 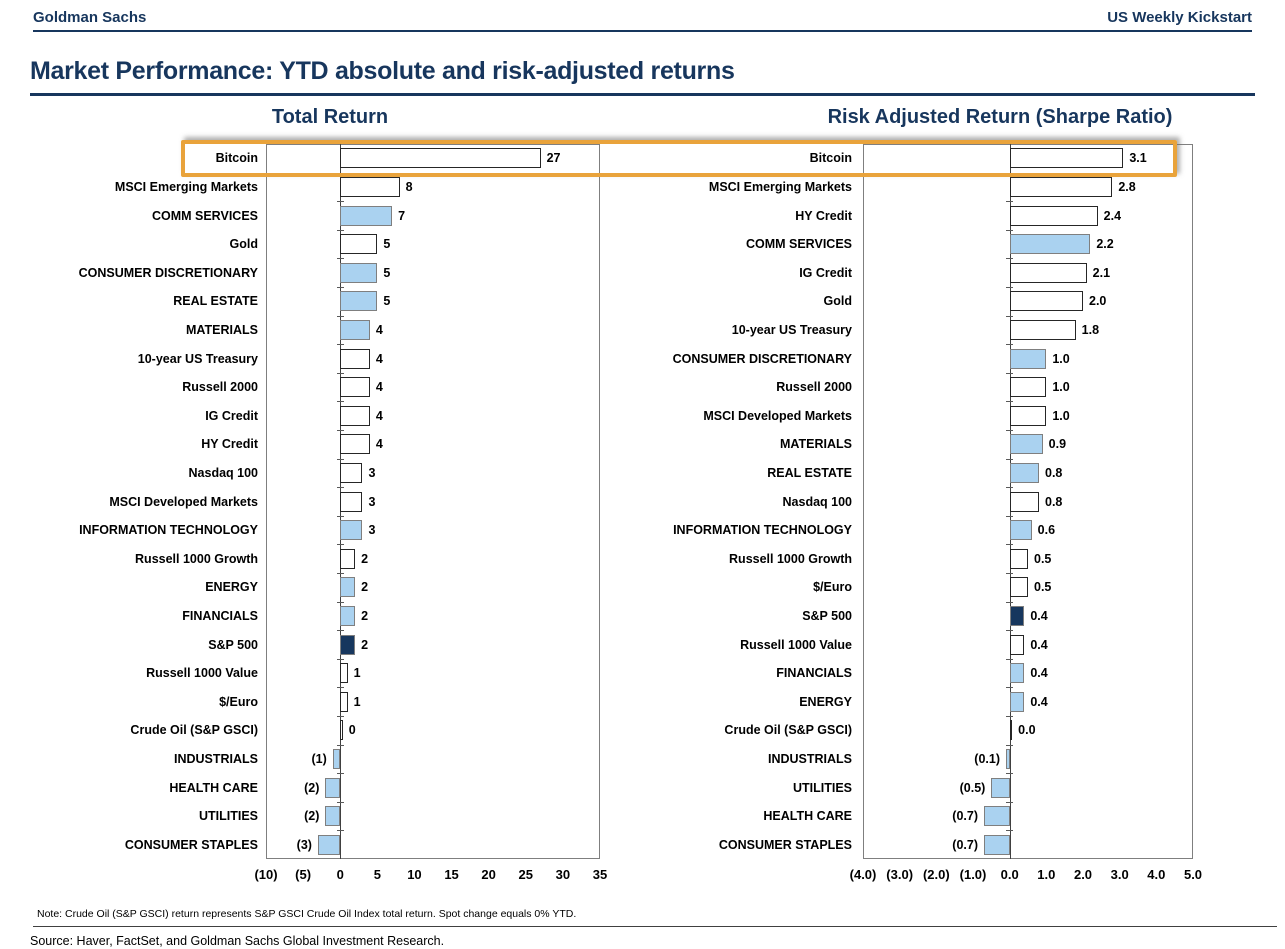 What do you see at coordinates (837, 301) in the screenshot?
I see `row-label: Gold` at bounding box center [837, 301].